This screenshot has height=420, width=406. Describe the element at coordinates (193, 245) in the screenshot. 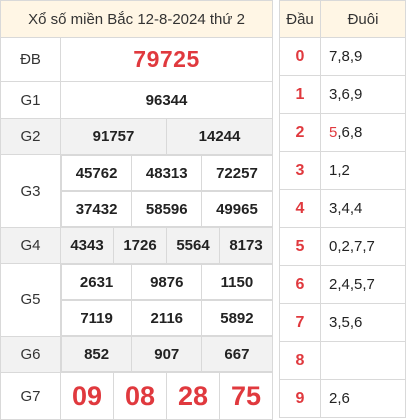

I see `prize-g4-3: 5564` at that location.